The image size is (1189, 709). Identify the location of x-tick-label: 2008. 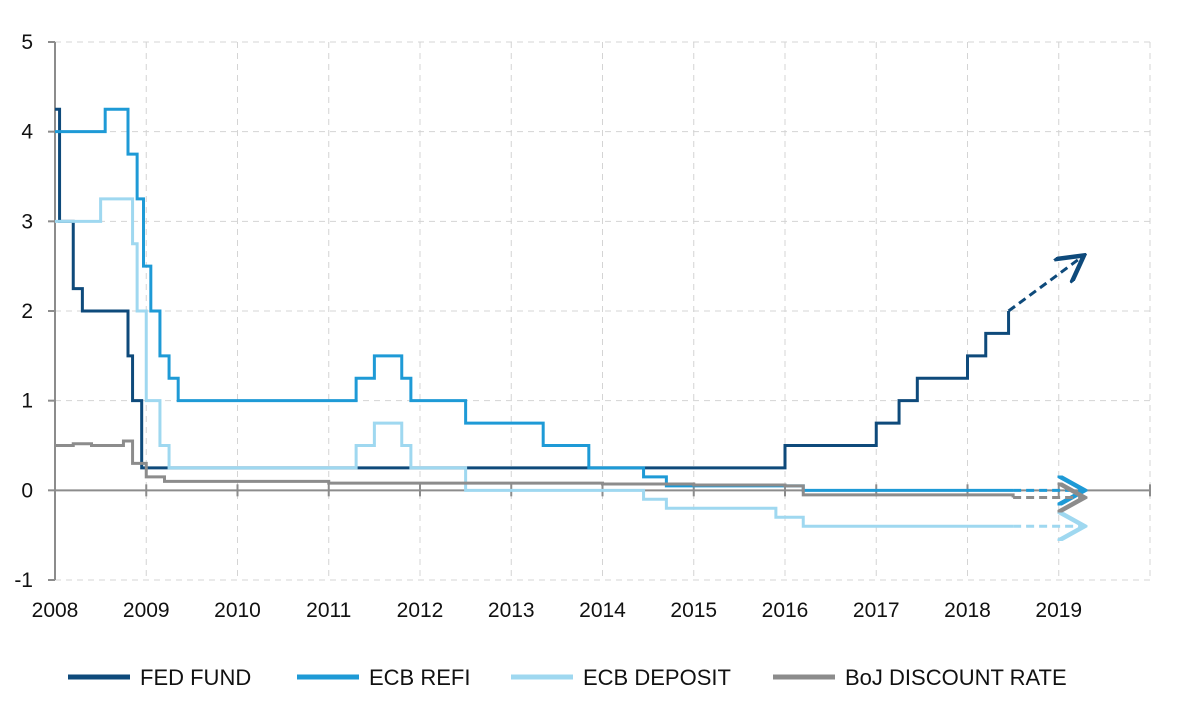
(55, 610).